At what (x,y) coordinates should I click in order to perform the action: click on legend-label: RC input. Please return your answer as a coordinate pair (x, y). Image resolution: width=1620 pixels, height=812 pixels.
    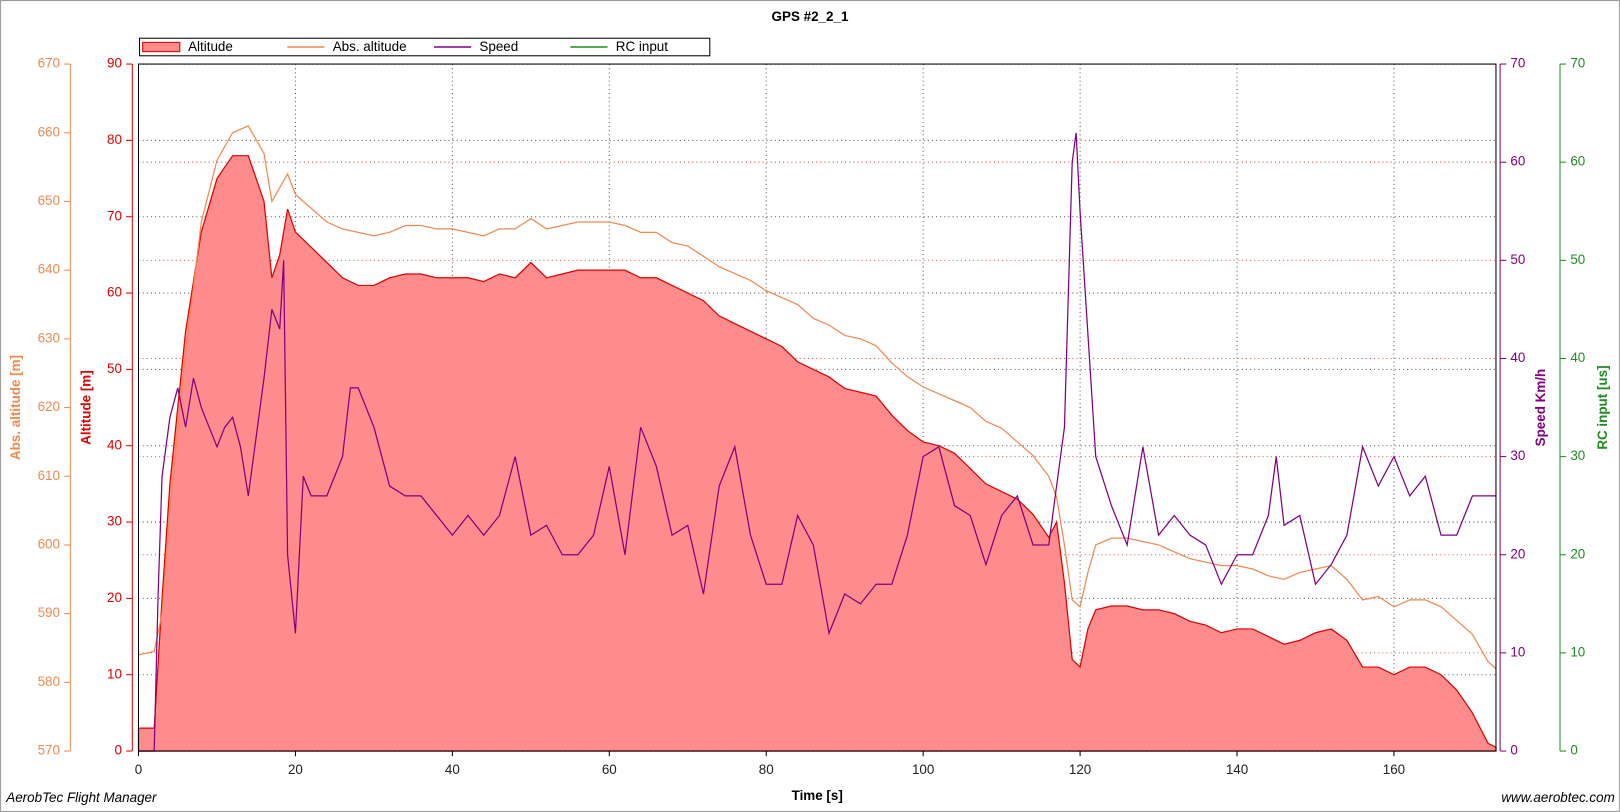
    Looking at the image, I should click on (642, 46).